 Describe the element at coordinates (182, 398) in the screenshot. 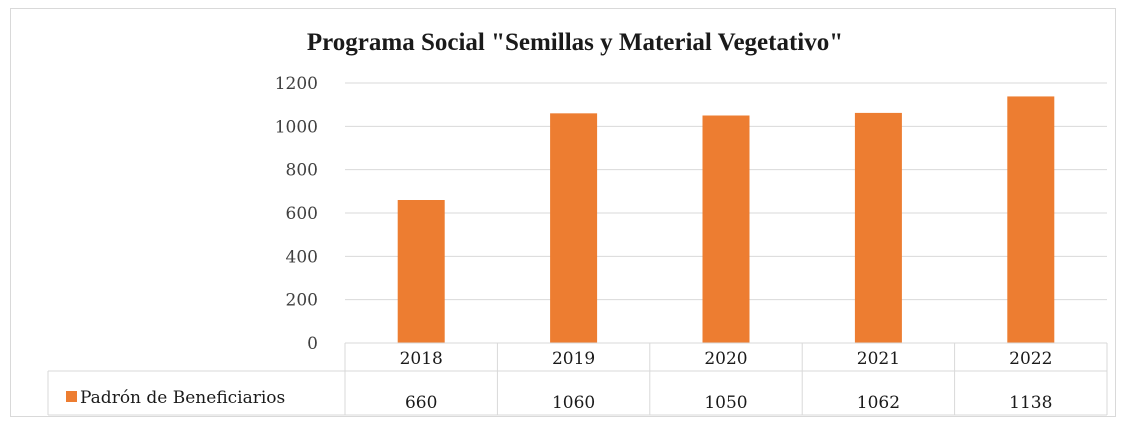

I see `legend-series-name: Padrón de Beneficiarios` at that location.